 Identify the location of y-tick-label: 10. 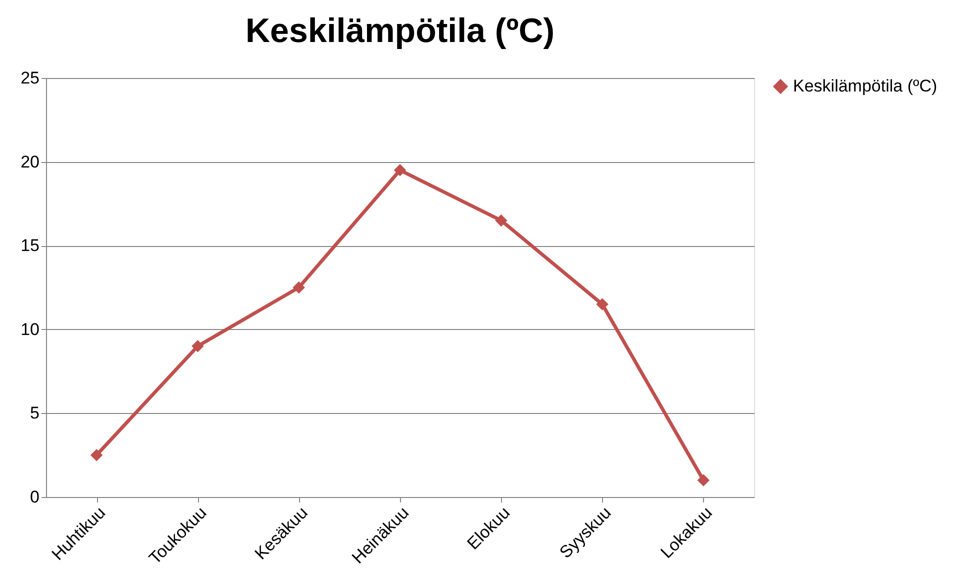
(30, 329).